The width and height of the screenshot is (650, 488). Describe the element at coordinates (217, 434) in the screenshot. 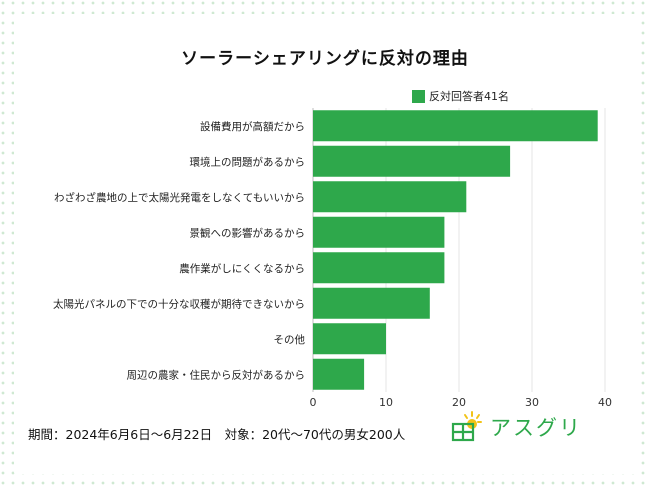

I see `survey-footnote: 期間：2024年6月6日〜6月22日 対象：20代〜70代の男女200人` at that location.